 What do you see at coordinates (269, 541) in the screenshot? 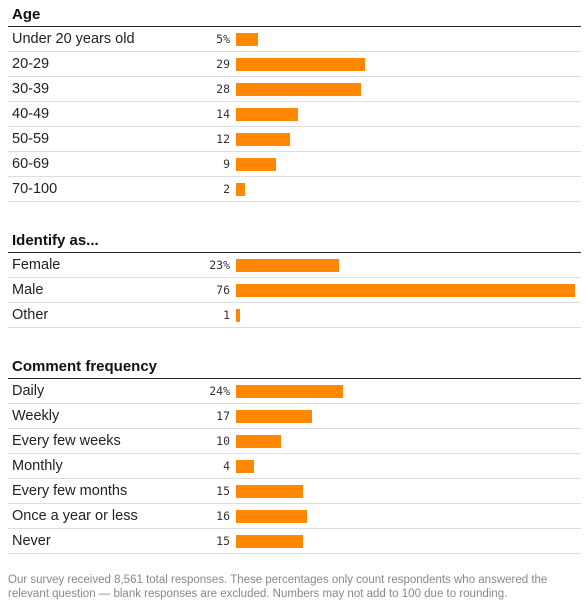
I see `bar-comment-frequency-never` at bounding box center [269, 541].